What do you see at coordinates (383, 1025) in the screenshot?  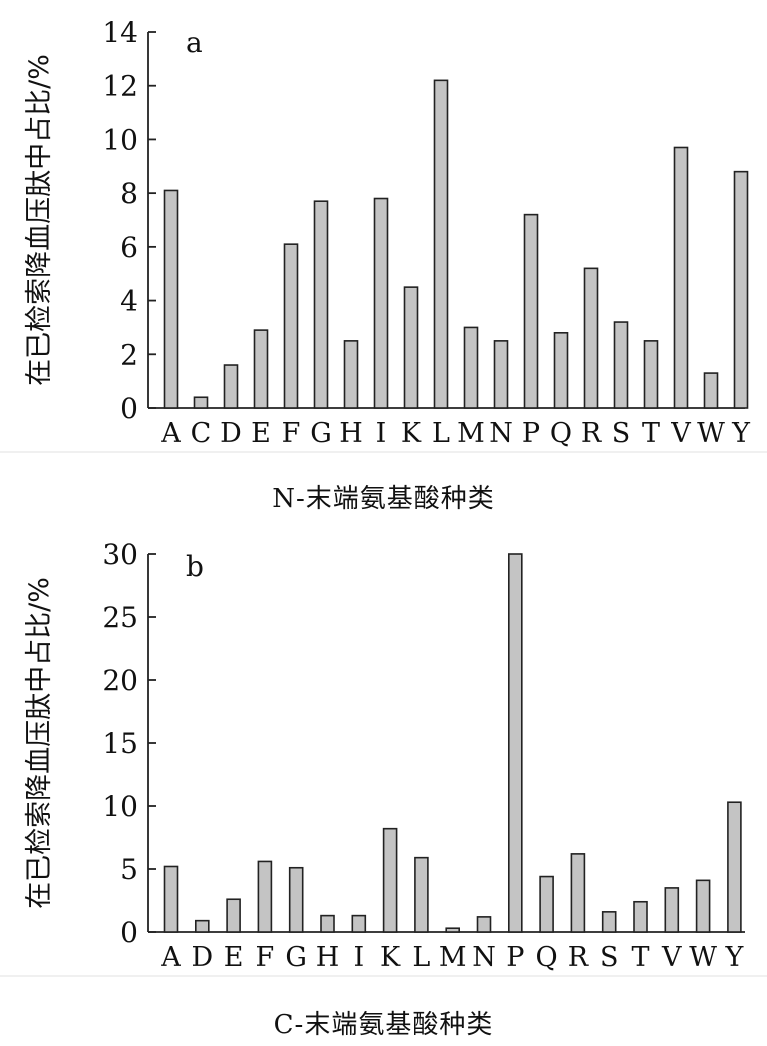 I see `chart-b-xlabel: C-末端氨基酸种类` at bounding box center [383, 1025].